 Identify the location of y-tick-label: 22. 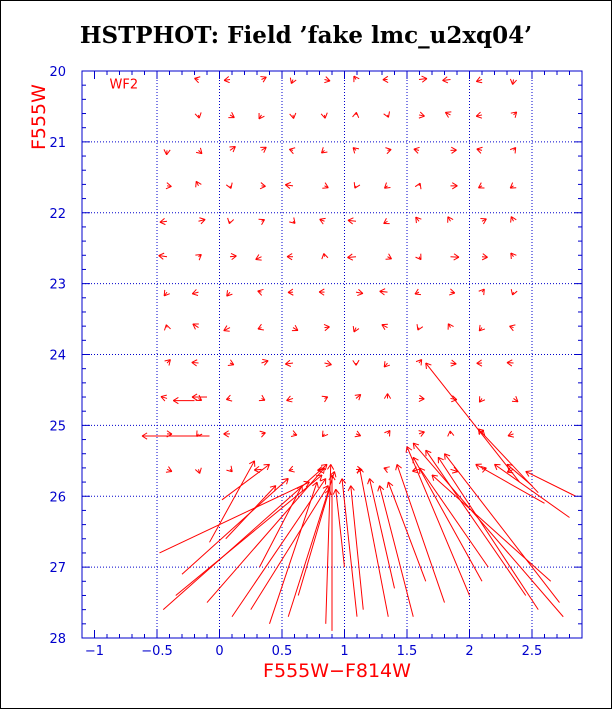
(57, 214).